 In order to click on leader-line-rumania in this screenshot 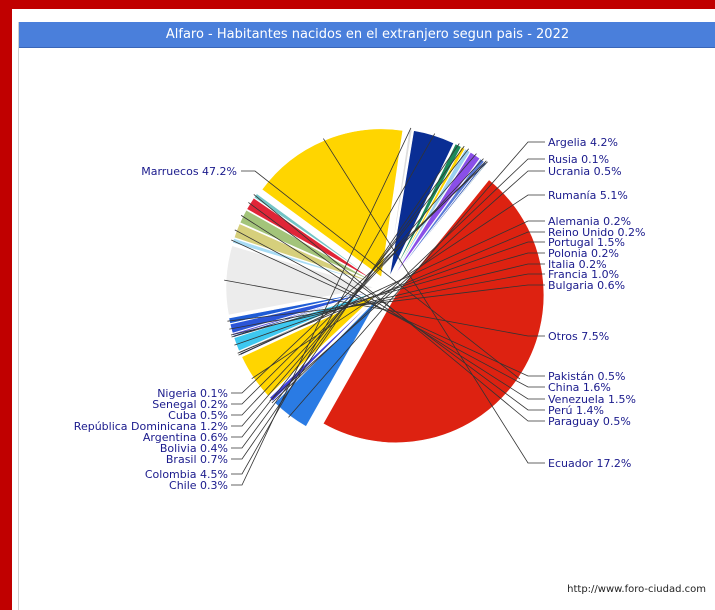, I will do `click(398, 286)`.